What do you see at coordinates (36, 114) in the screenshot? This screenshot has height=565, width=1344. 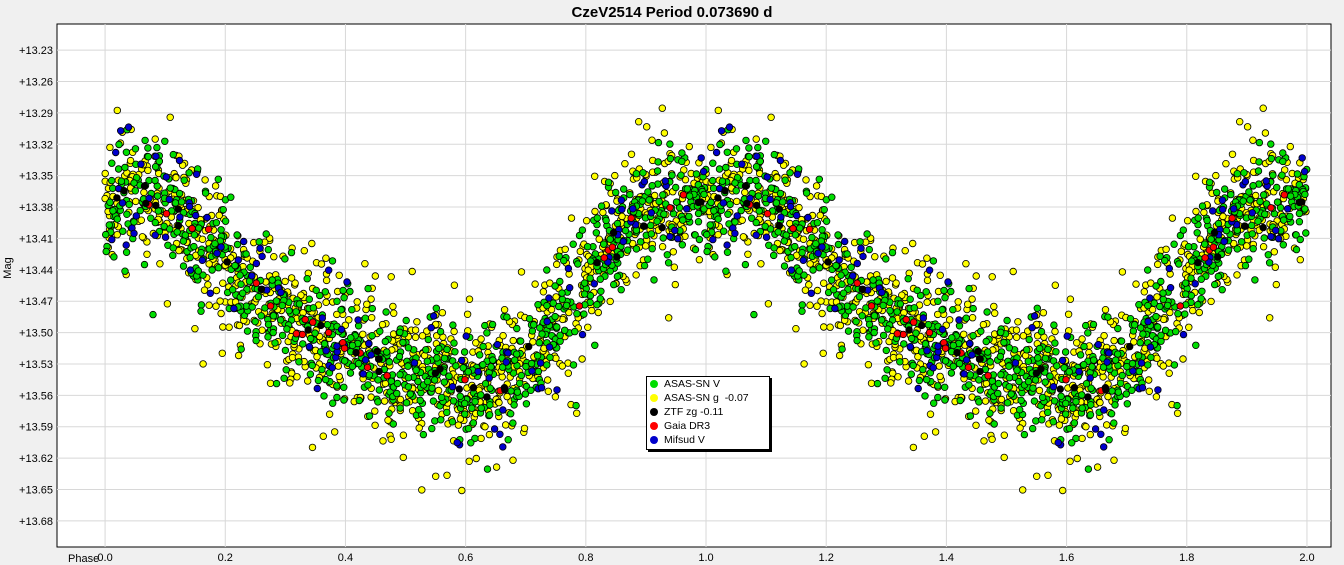 I see `y-tick-label: +13.29` at bounding box center [36, 114].